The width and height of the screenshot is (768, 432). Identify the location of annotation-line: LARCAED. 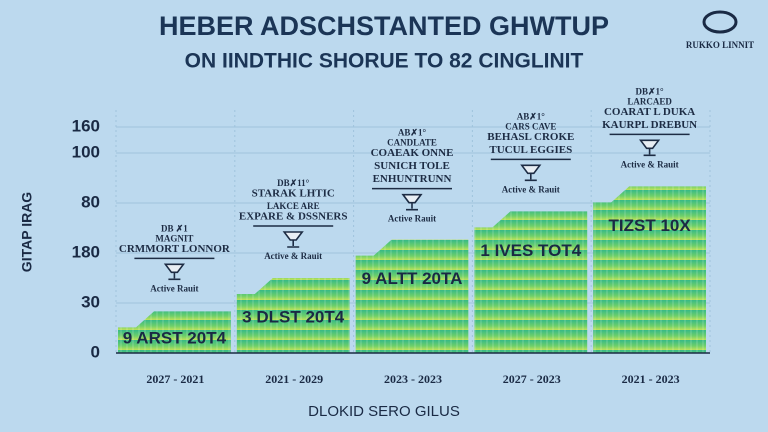
(649, 101).